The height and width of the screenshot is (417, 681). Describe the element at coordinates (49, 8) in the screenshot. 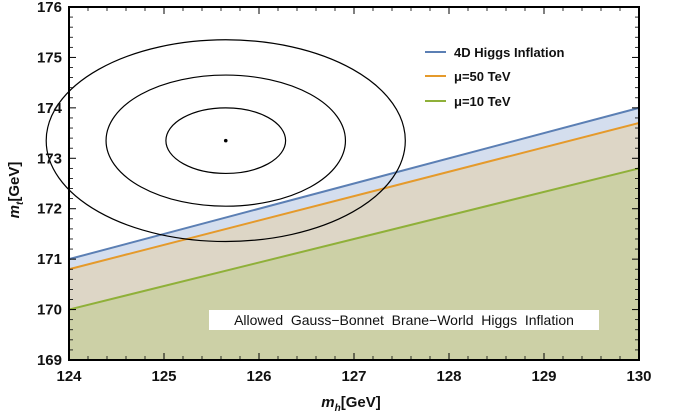

I see `y-tick-label: 176` at that location.